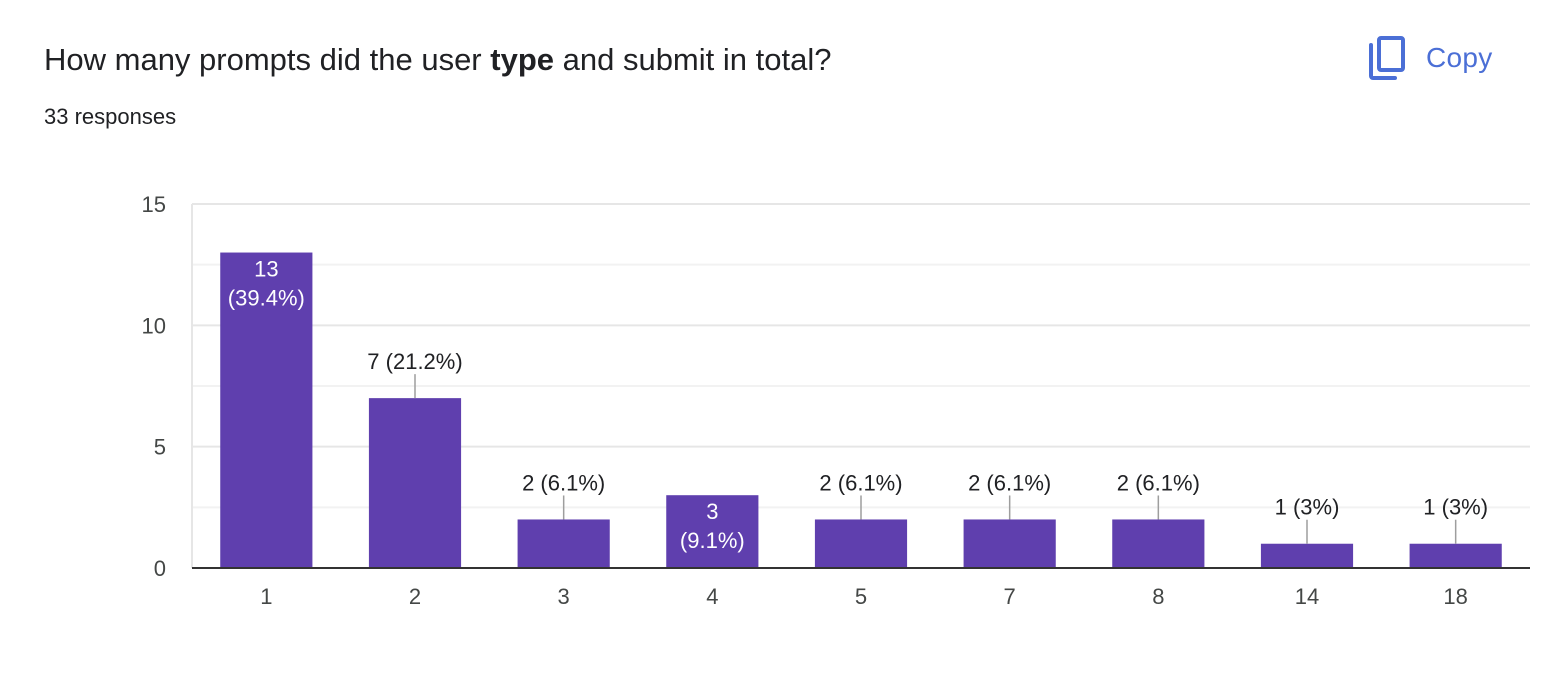  What do you see at coordinates (522, 59) in the screenshot?
I see `question-text-bold: type` at bounding box center [522, 59].